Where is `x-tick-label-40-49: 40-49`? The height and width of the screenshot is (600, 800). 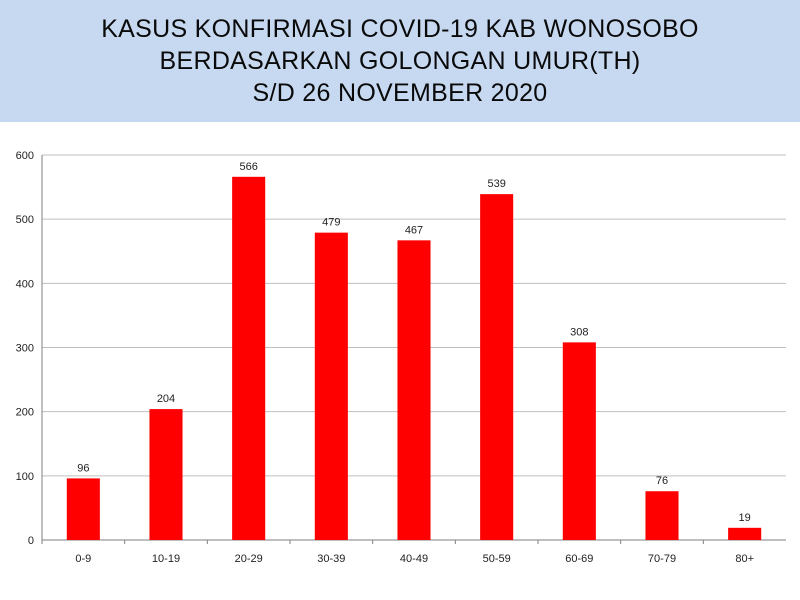 x-tick-label-40-49: 40-49 is located at coordinates (414, 559).